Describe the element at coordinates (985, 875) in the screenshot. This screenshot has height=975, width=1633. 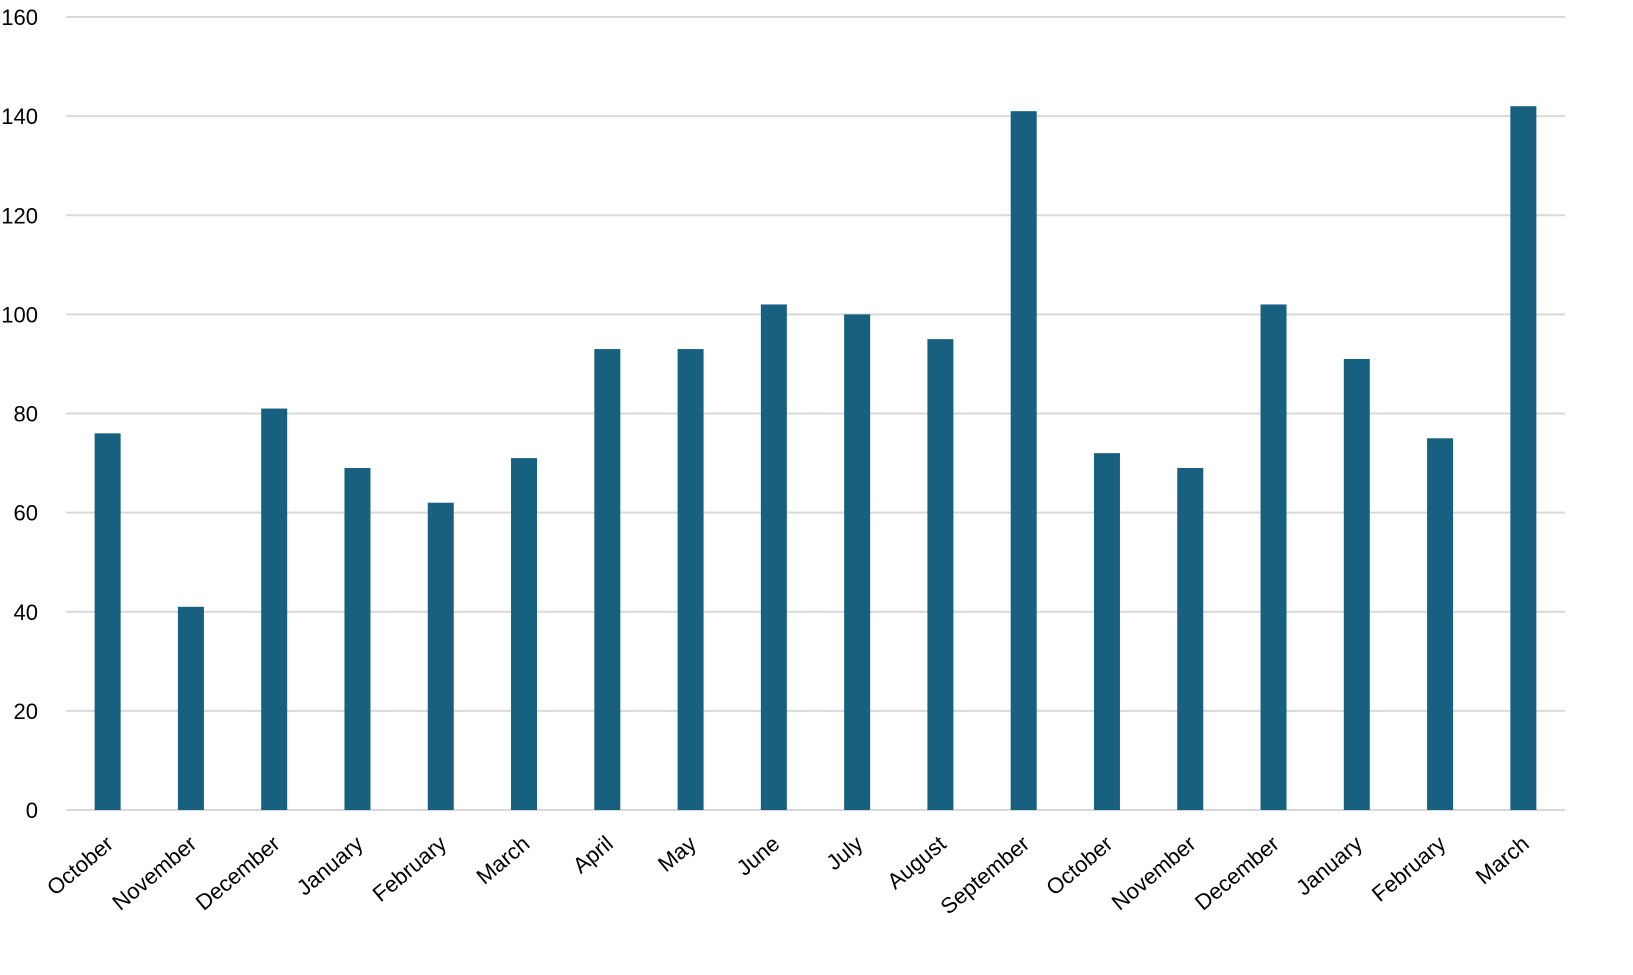
I see `x-tick-label: September` at that location.